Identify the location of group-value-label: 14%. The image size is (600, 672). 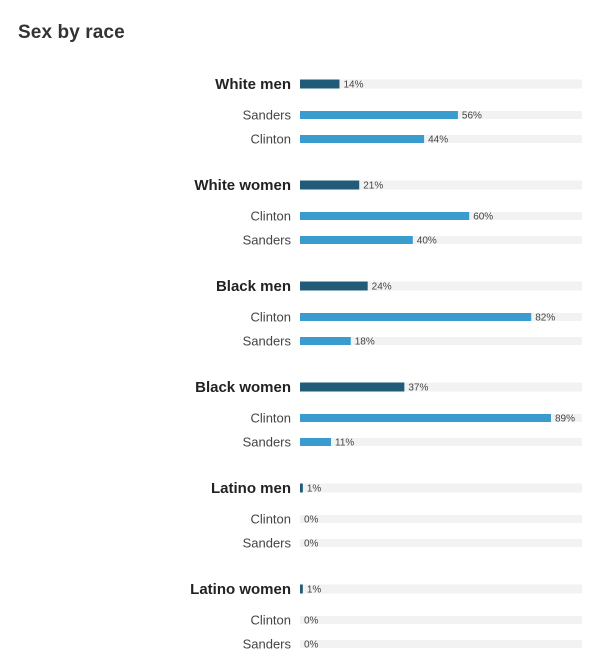
(353, 85).